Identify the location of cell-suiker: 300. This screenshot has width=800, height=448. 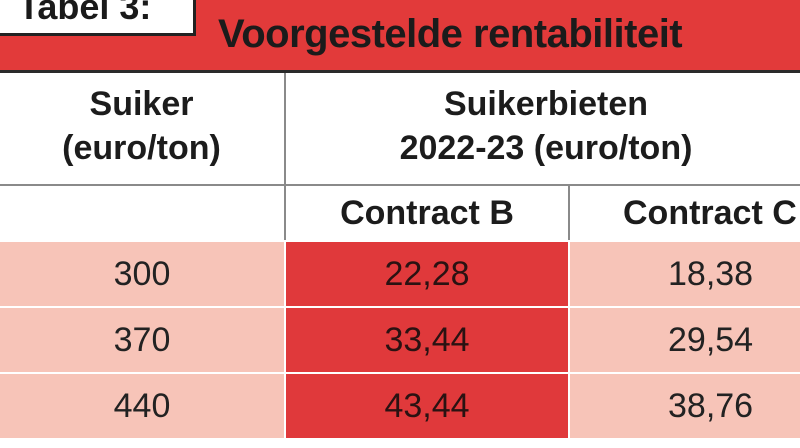
(142, 274).